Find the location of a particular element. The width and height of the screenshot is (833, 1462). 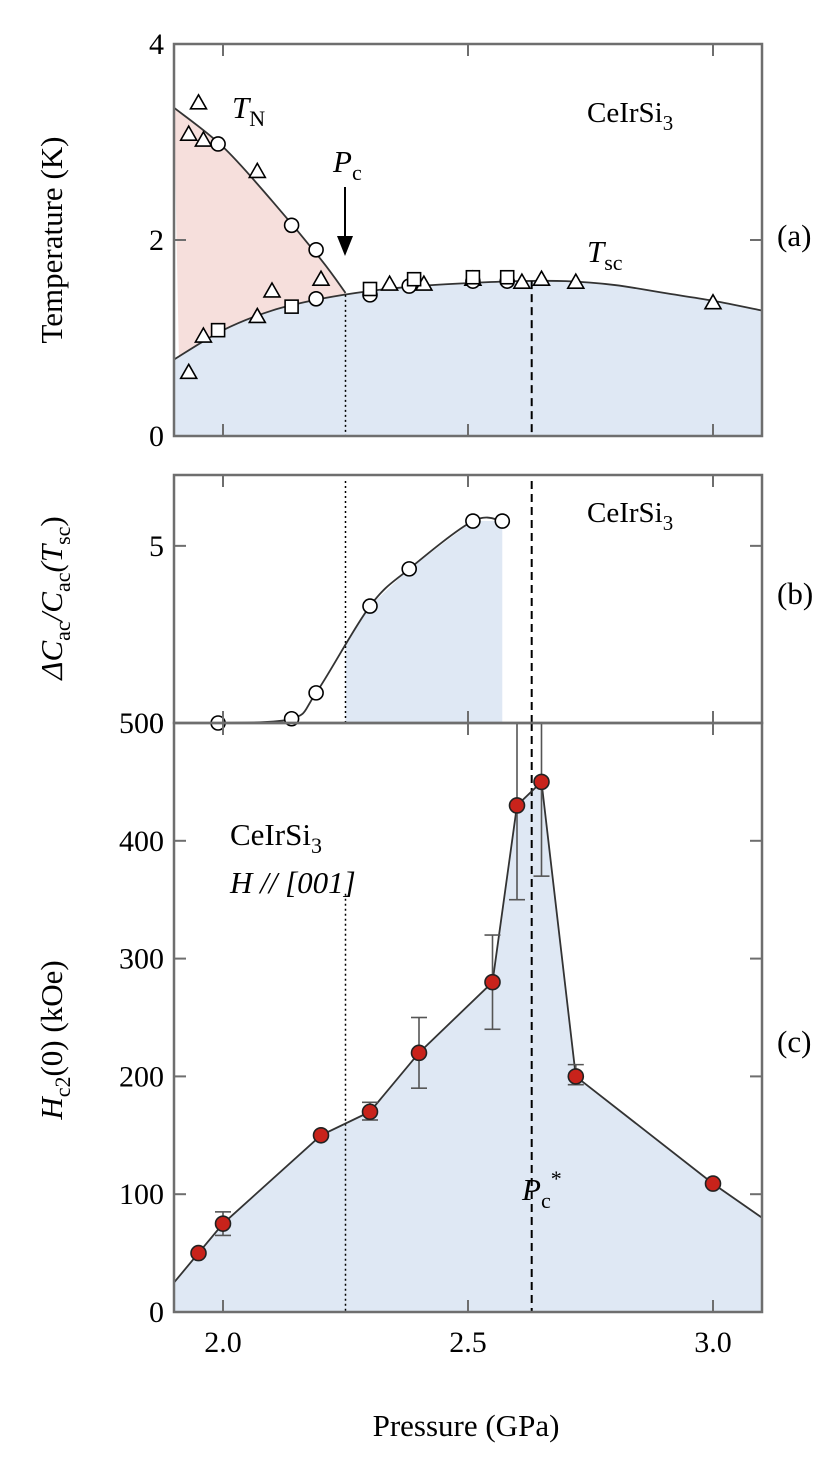

compound-c-main: CeIrSi is located at coordinates (270, 834).